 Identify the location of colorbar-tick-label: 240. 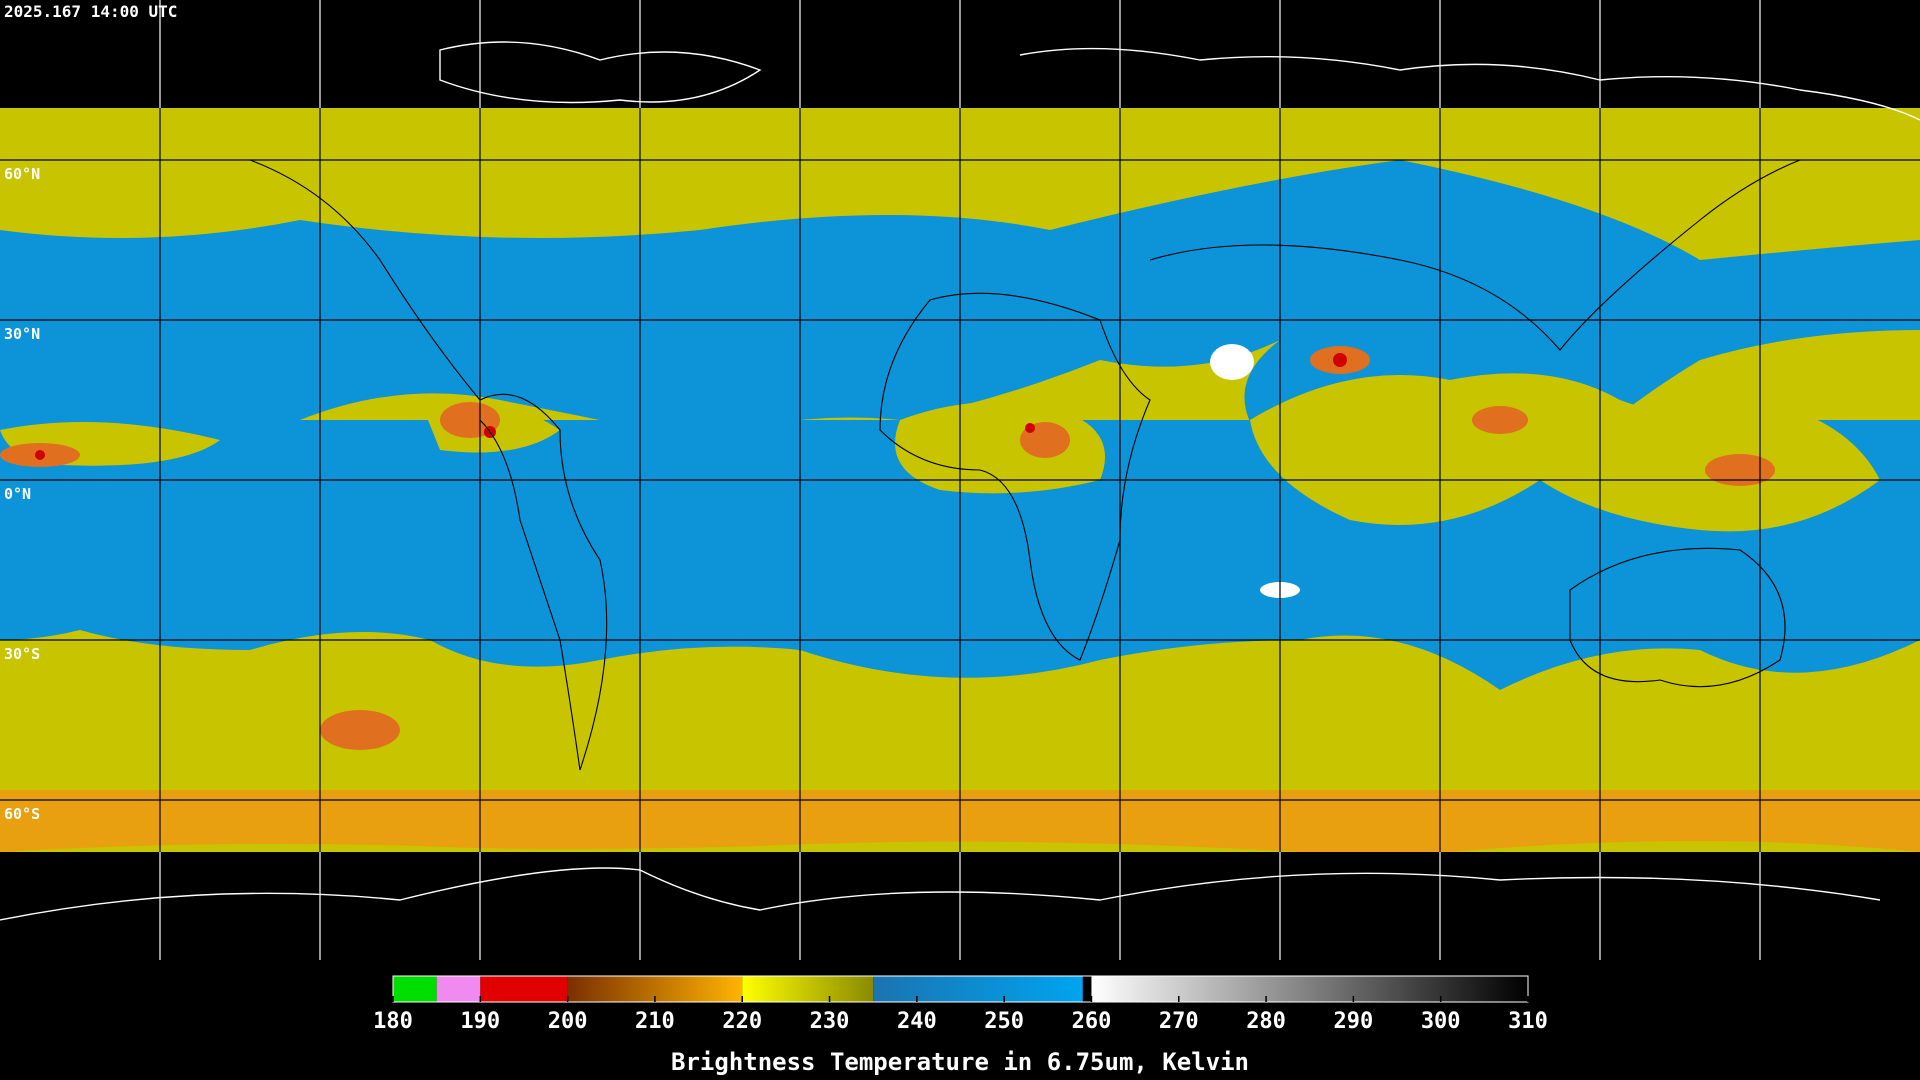
(917, 1021).